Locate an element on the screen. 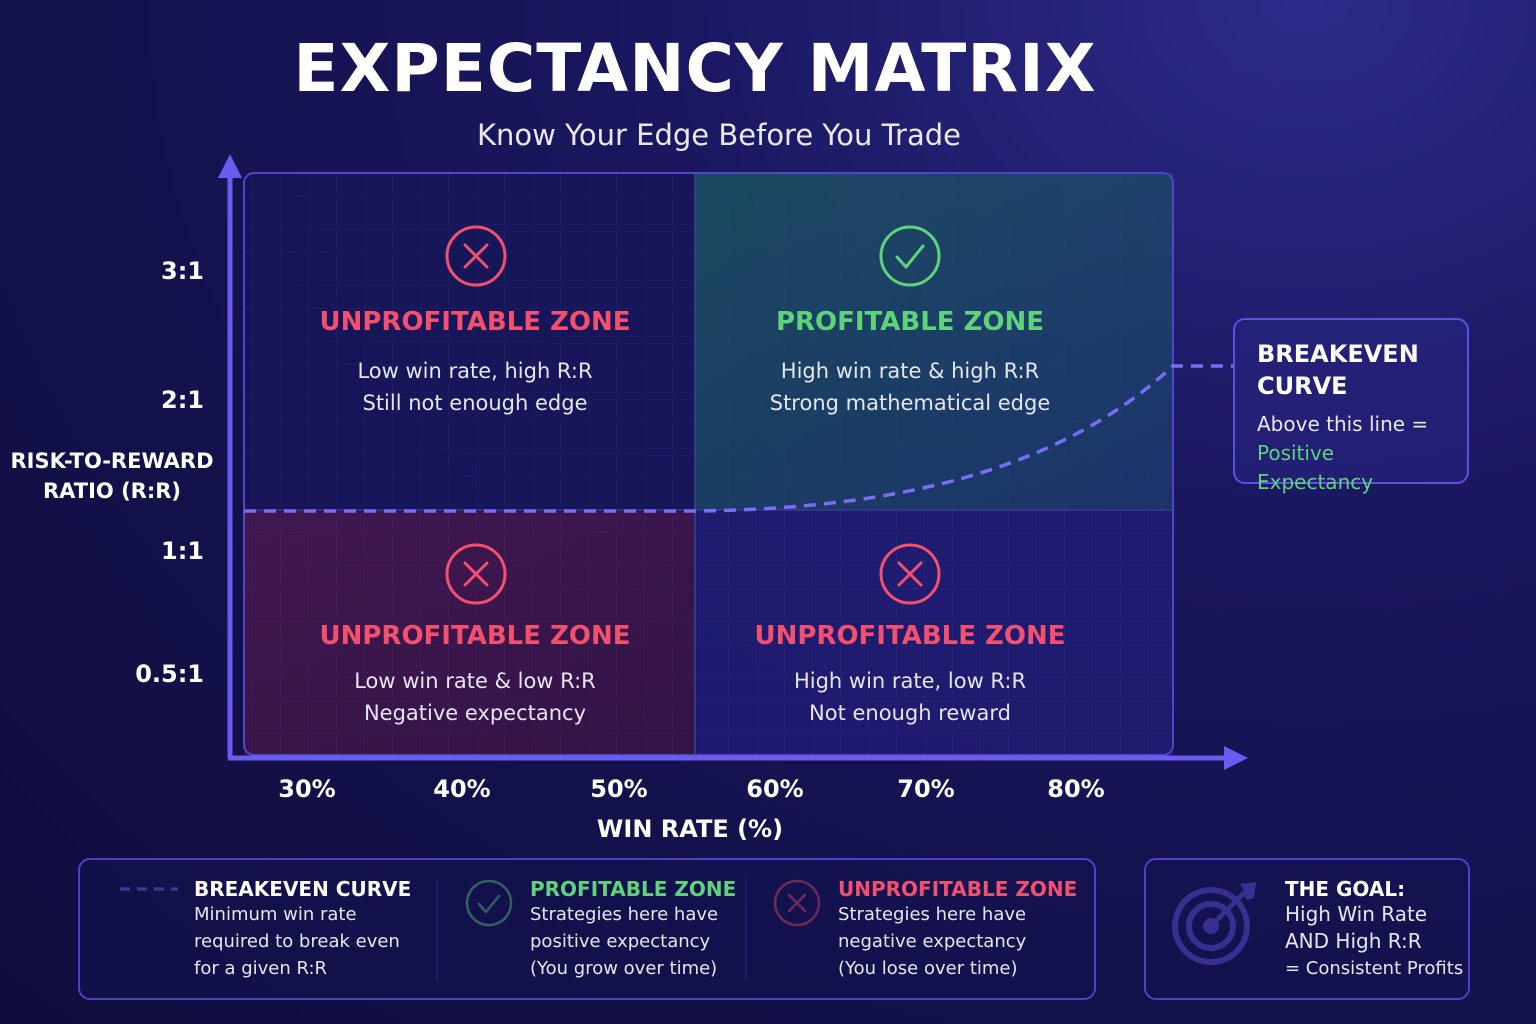  y-tick-label: 0.5:1 is located at coordinates (169, 674).